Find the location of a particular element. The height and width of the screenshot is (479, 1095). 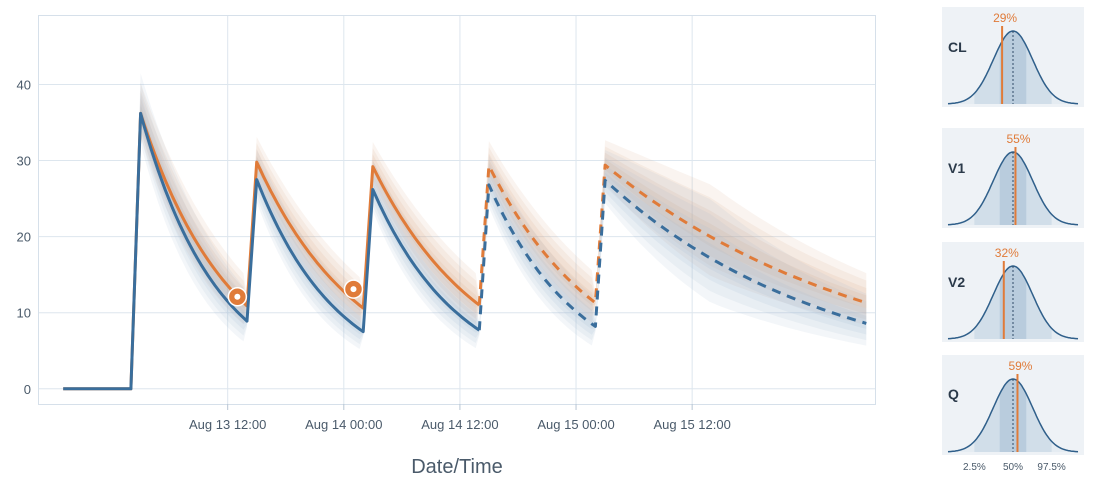

y-tick-label: 20 is located at coordinates (24, 237).